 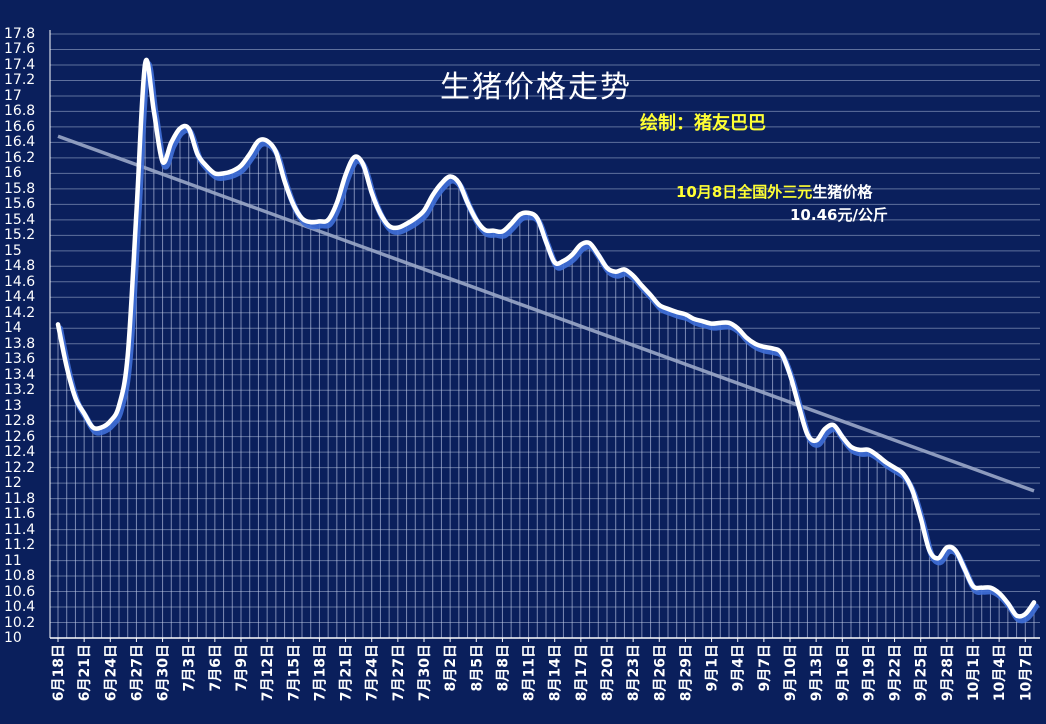 What do you see at coordinates (137, 672) in the screenshot?
I see `x-tick-label: 6月27日` at bounding box center [137, 672].